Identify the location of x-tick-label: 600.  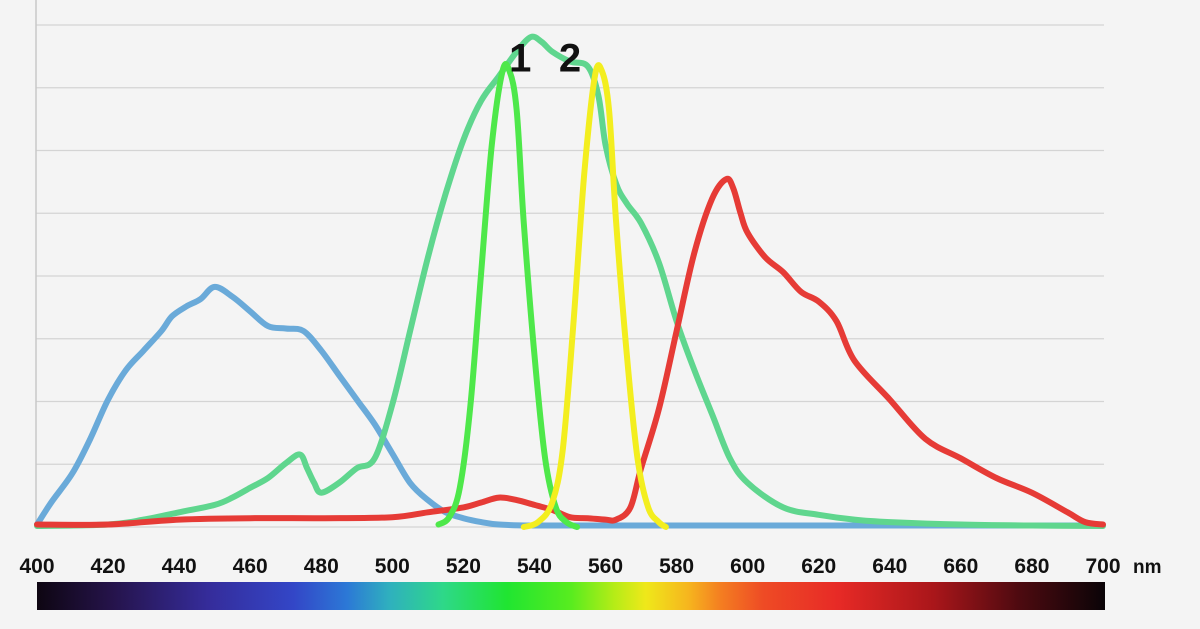
(747, 566).